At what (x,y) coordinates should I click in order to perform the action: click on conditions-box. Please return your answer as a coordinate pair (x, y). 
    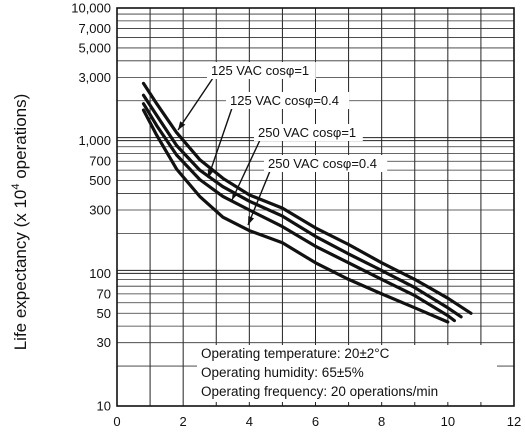
    Looking at the image, I should click on (347, 373).